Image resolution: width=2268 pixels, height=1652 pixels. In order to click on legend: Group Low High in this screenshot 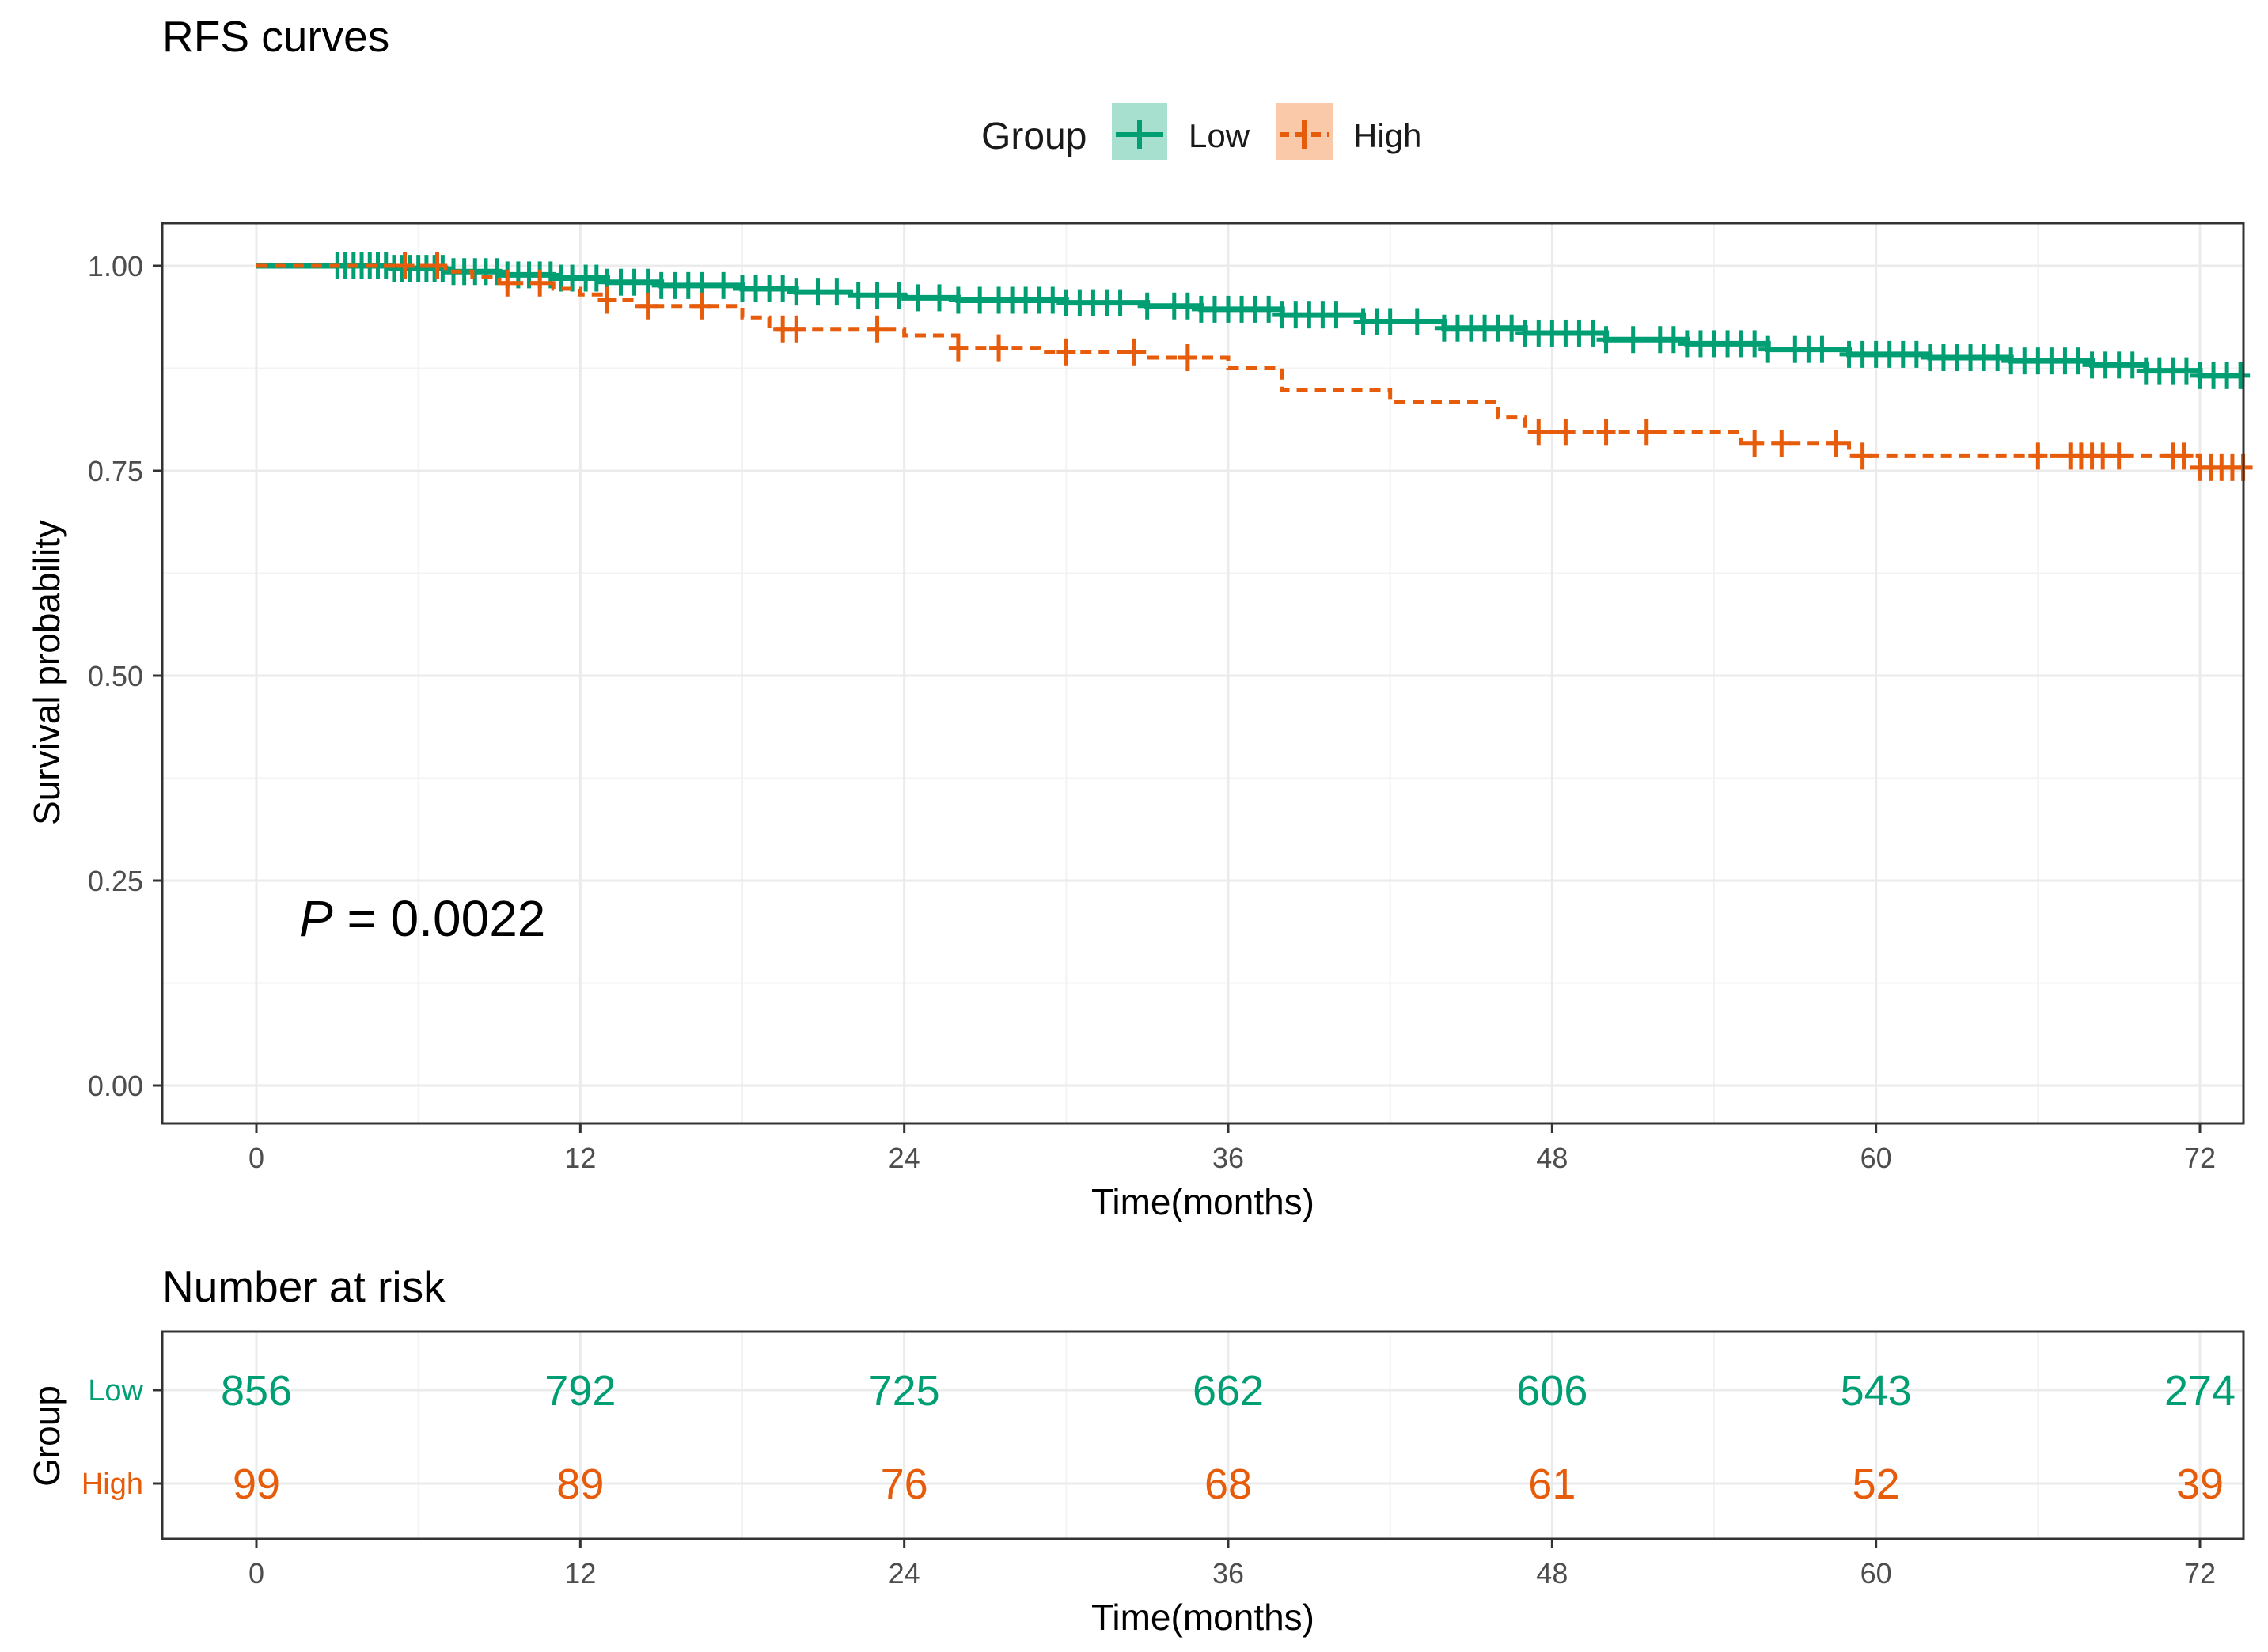, I will do `click(1201, 132)`.